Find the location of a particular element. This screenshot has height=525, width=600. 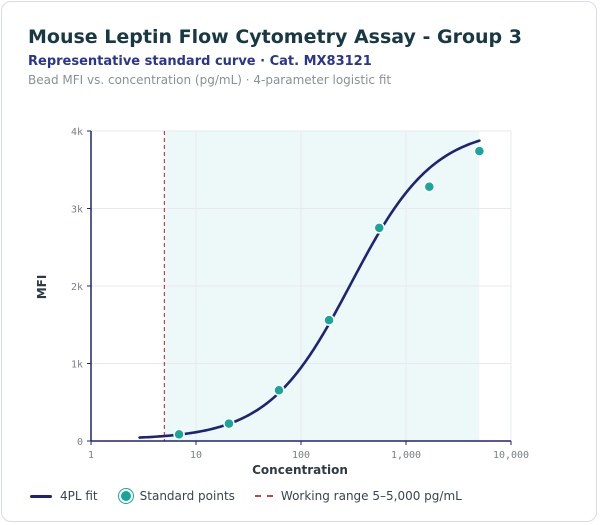

y-tick-label: 4k is located at coordinates (77, 132).